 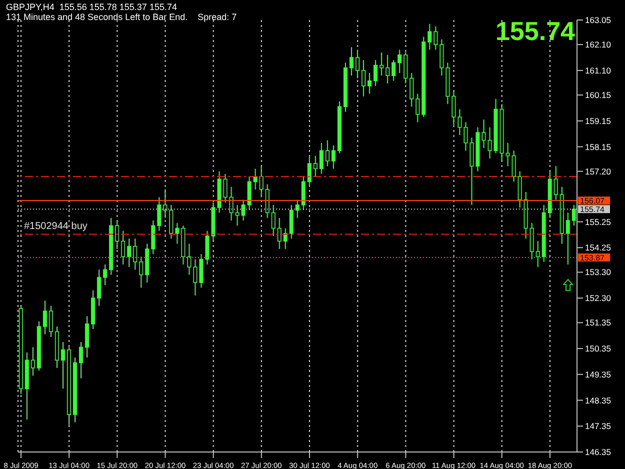 What do you see at coordinates (598, 247) in the screenshot?
I see `y-tick-label: 154.25` at bounding box center [598, 247].